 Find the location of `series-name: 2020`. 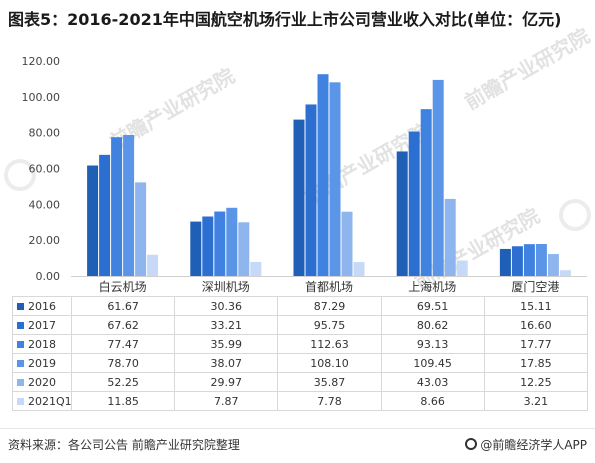

series-name: 2020 is located at coordinates (42, 382).